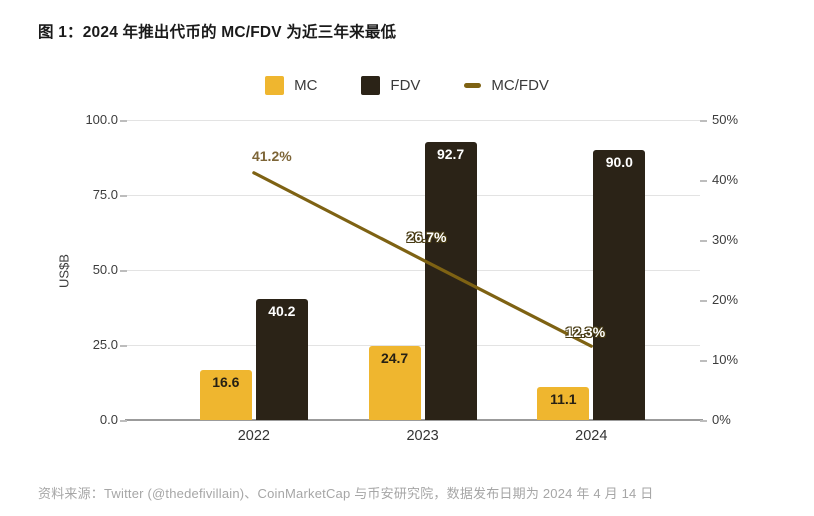 The width and height of the screenshot is (814, 516). Describe the element at coordinates (426, 236) in the screenshot. I see `line-point-label: 26.7%` at that location.